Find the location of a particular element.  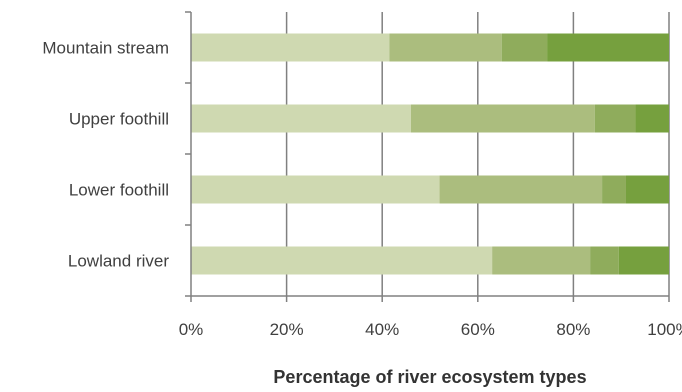

category-label: Mountain stream is located at coordinates (105, 48).